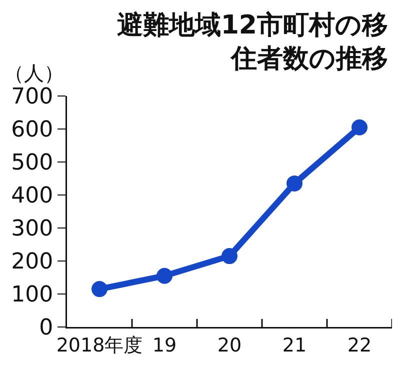 Image resolution: width=400 pixels, height=371 pixels. I want to click on x-tick-label: 21, so click(294, 345).